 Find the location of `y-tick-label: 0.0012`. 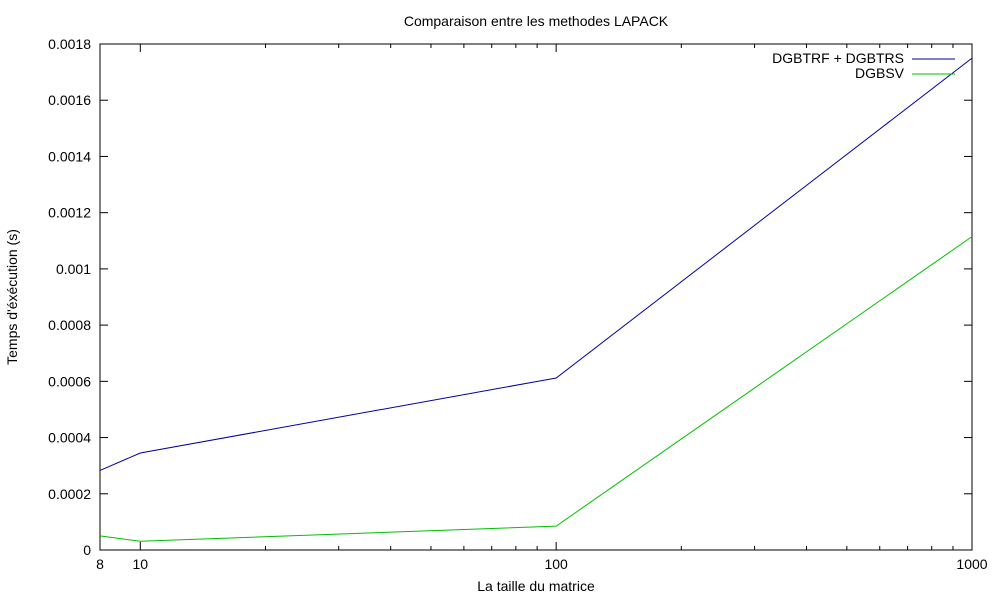

y-tick-label: 0.0012 is located at coordinates (69, 213).